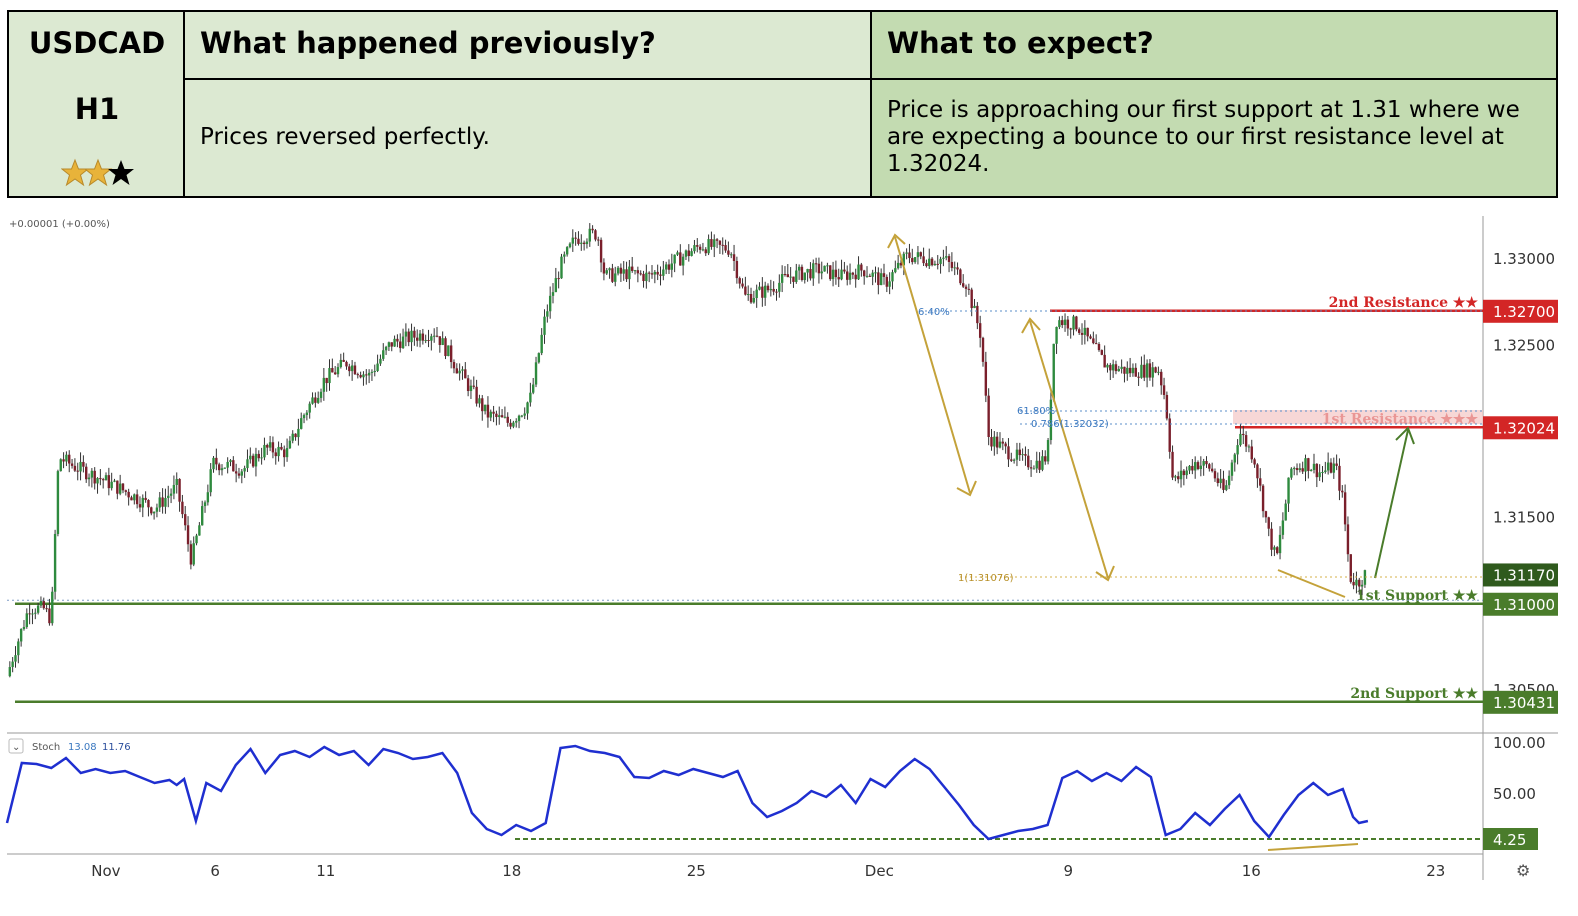 The image size is (1578, 916). I want to click on stoch-label: Stoch, so click(46, 747).